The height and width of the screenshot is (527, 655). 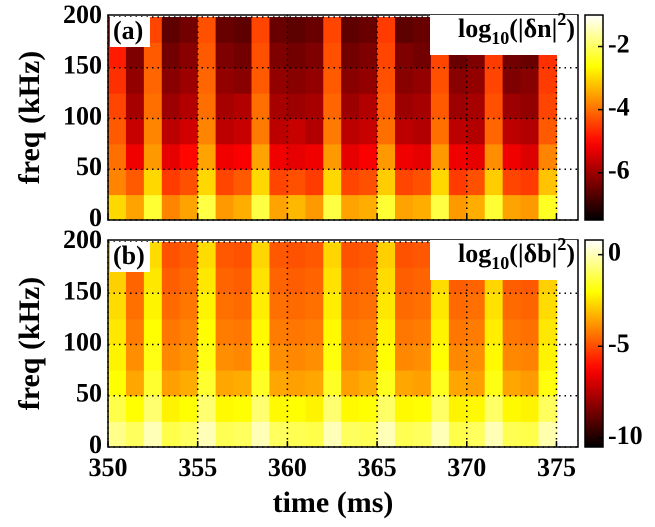 What do you see at coordinates (614, 252) in the screenshot?
I see `colorbar-tick-label: 0` at bounding box center [614, 252].